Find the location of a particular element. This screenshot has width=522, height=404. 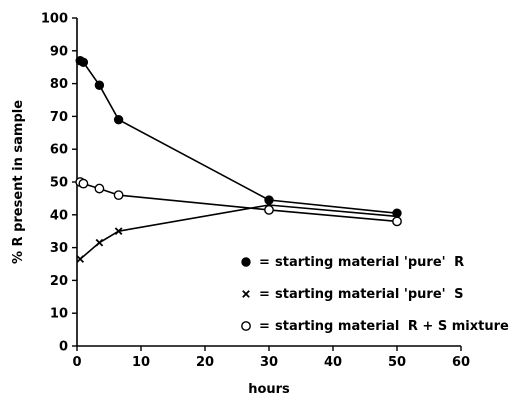

y-tick-label: 80 is located at coordinates (59, 84).